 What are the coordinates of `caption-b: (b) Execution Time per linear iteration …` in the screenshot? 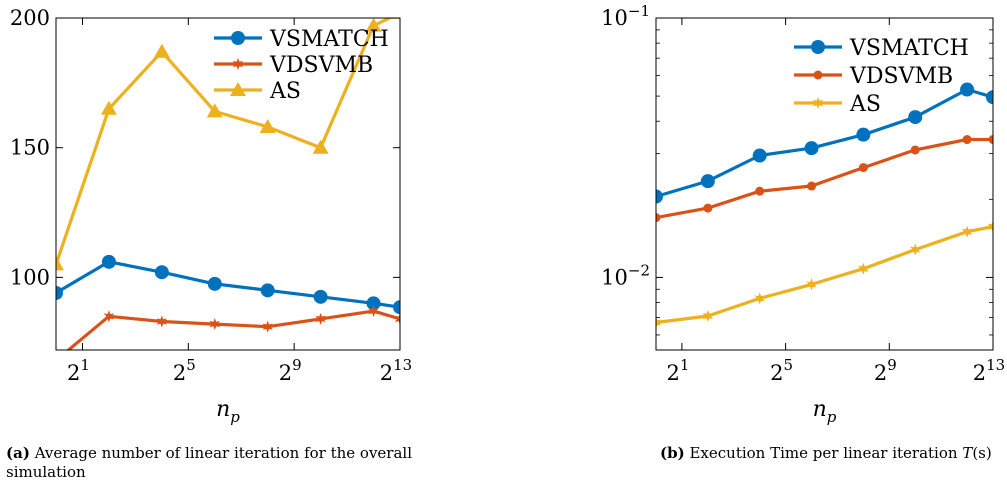 It's located at (830, 453).